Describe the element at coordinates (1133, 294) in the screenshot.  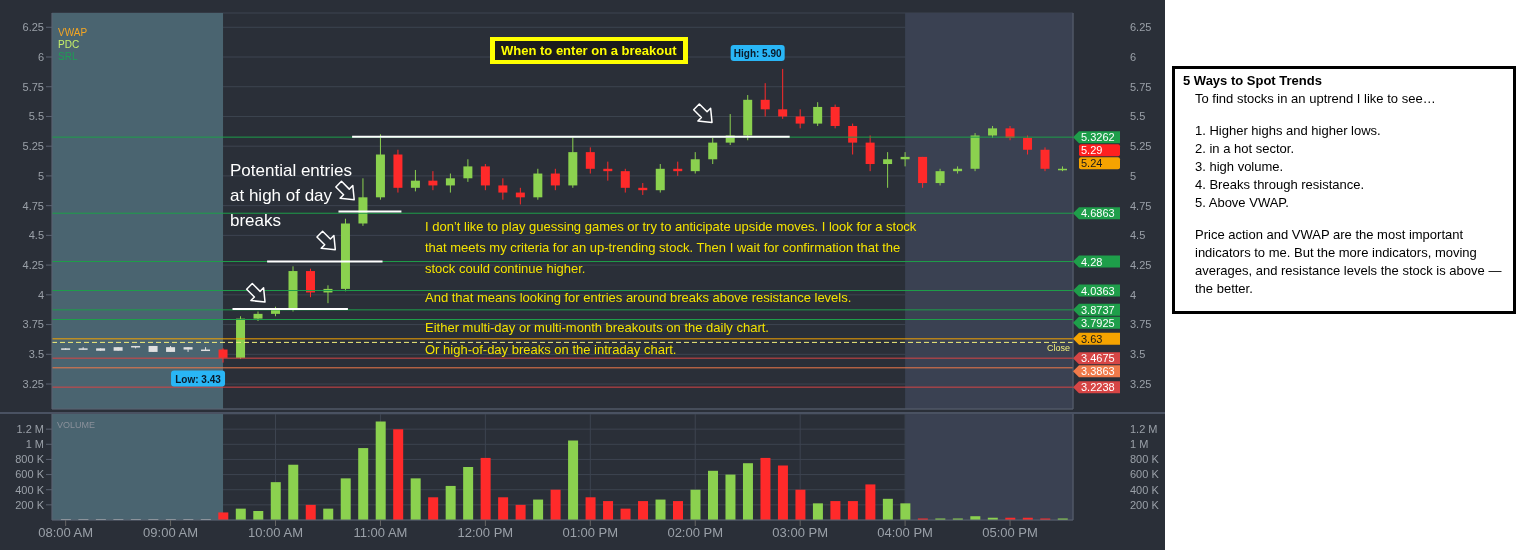
I see `y2-tick-label: 4` at that location.